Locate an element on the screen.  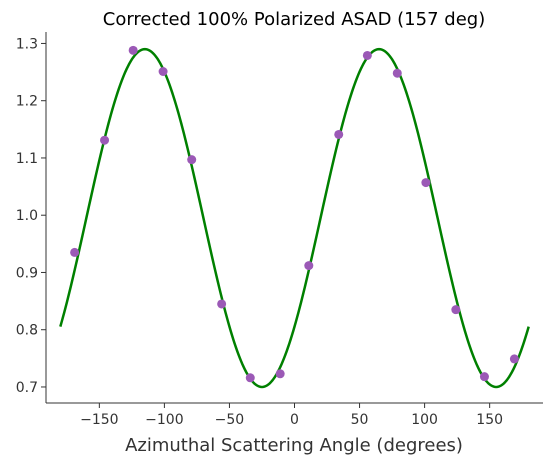
y-tick-label: 1.2 is located at coordinates (27, 102).